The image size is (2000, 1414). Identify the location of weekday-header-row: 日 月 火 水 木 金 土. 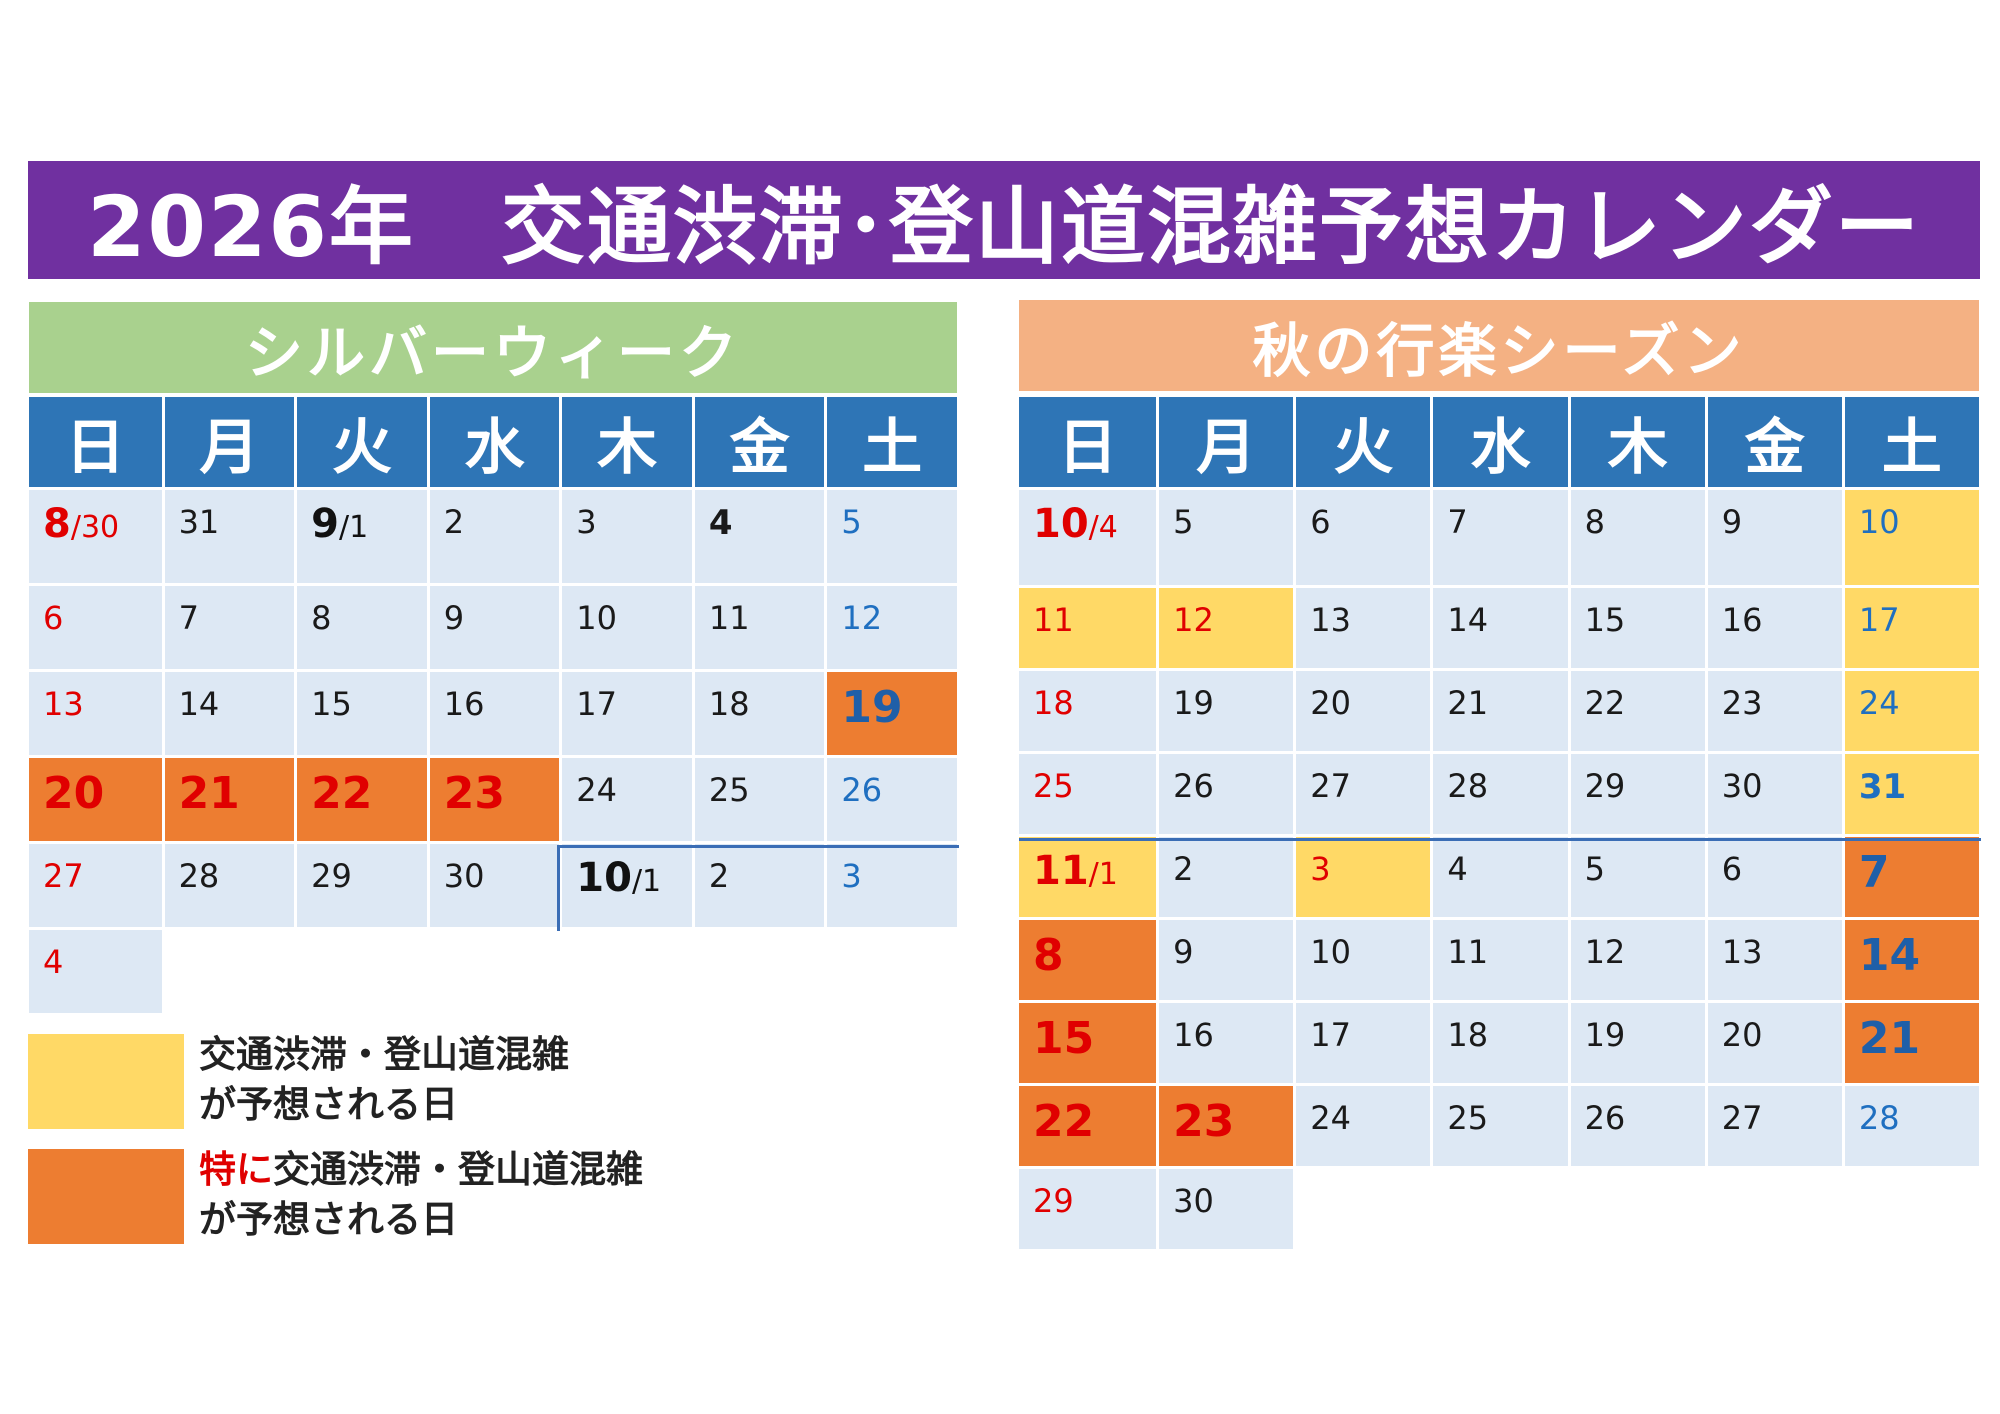
(493, 442).